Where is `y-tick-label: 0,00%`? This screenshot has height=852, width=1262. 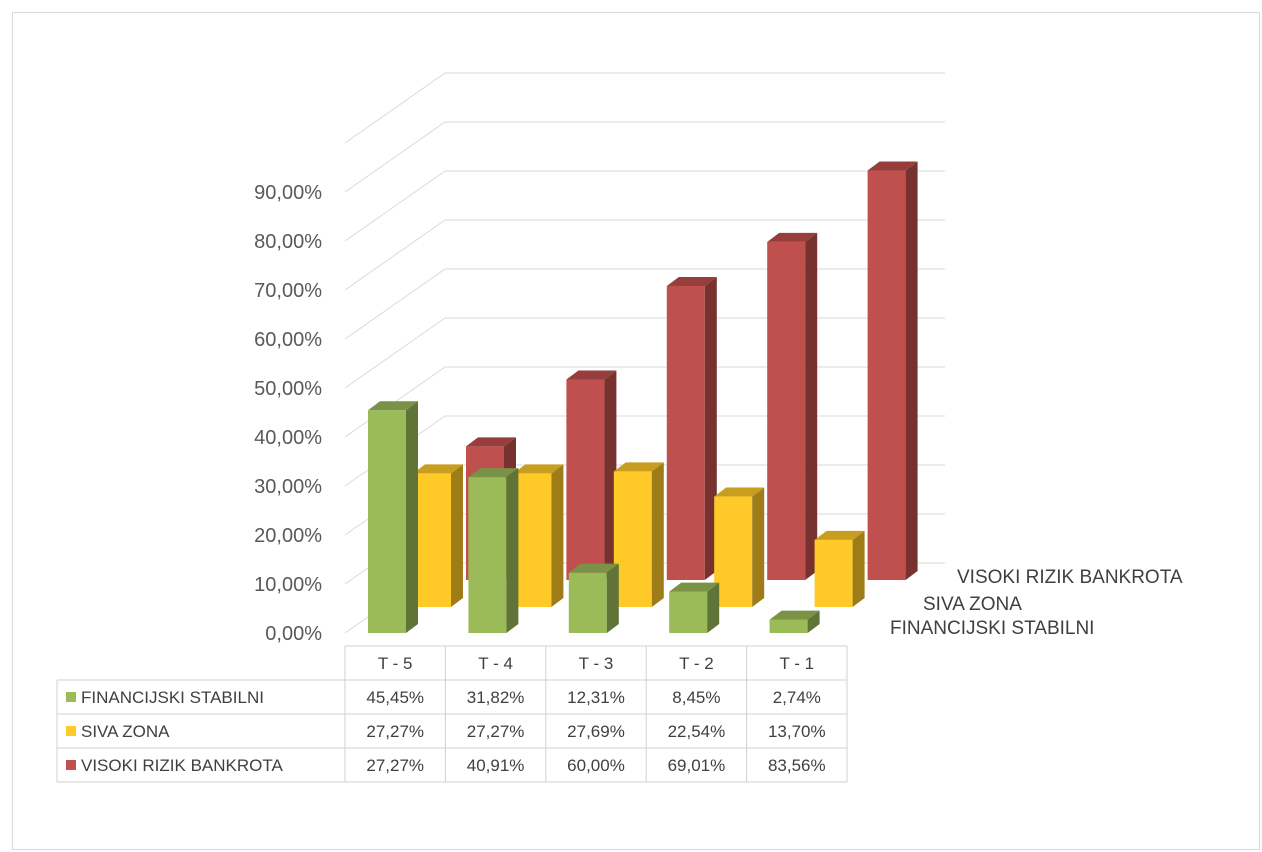 y-tick-label: 0,00% is located at coordinates (293, 634).